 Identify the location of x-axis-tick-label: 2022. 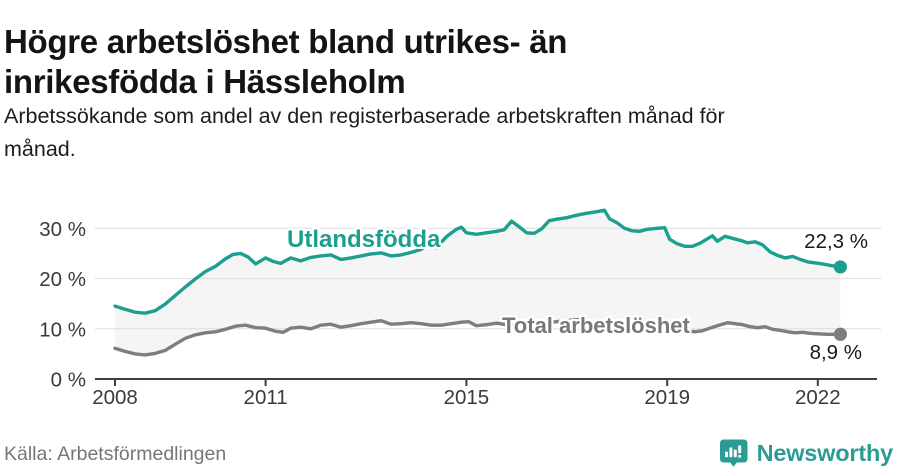
(818, 397).